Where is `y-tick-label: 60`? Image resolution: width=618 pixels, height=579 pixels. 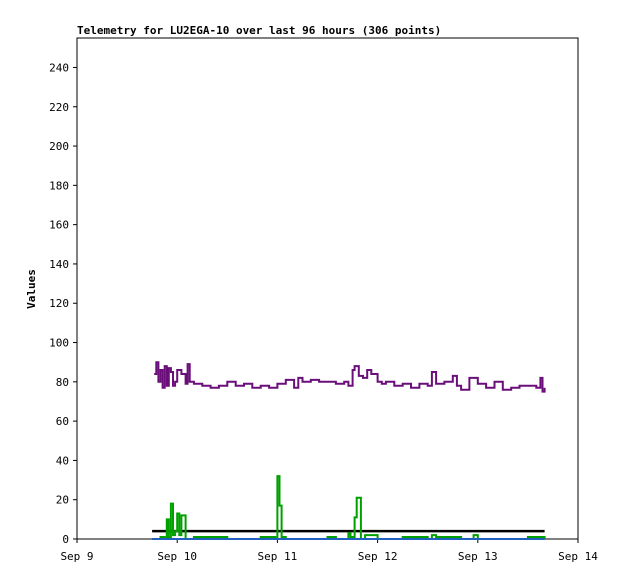 y-tick-label: 60 is located at coordinates (62, 421).